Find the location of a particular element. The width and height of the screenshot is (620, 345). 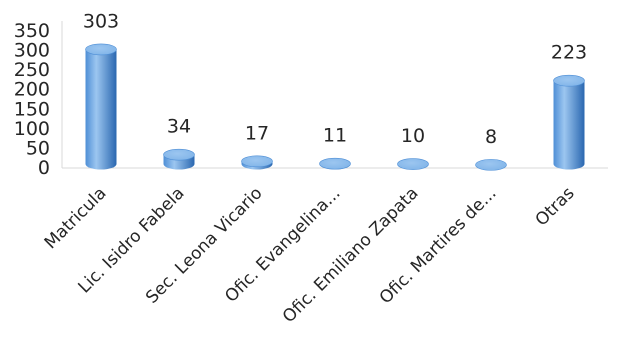

data-label: 17 is located at coordinates (257, 133).